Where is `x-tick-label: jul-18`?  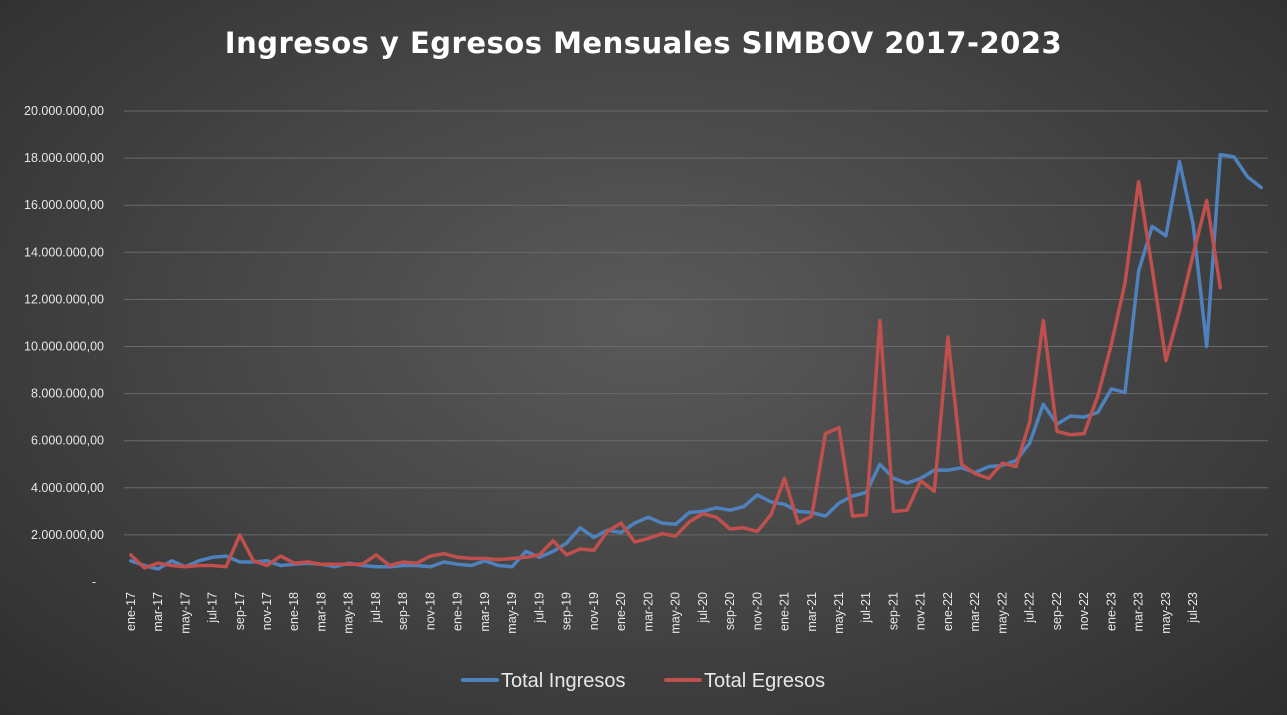
x-tick-label: jul-18 is located at coordinates (376, 608).